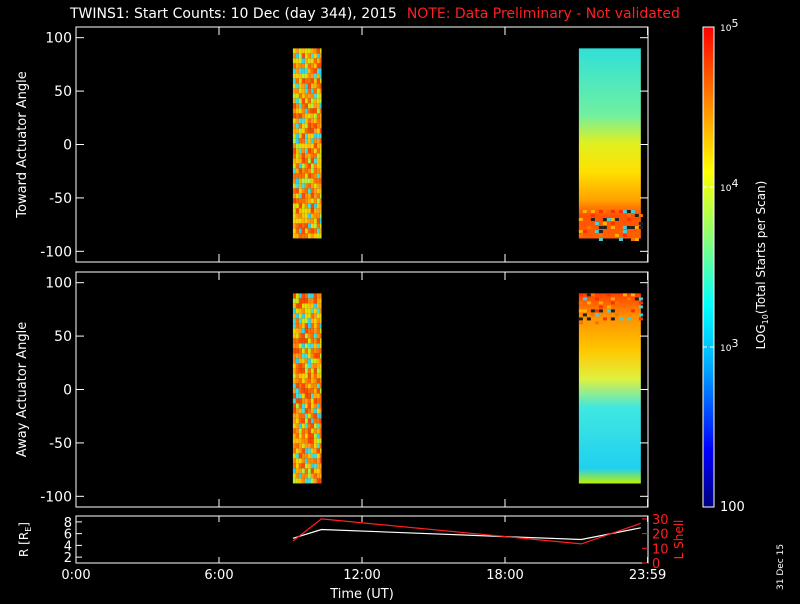 The height and width of the screenshot is (604, 800). I want to click on y2-tick-label: 30, so click(660, 520).